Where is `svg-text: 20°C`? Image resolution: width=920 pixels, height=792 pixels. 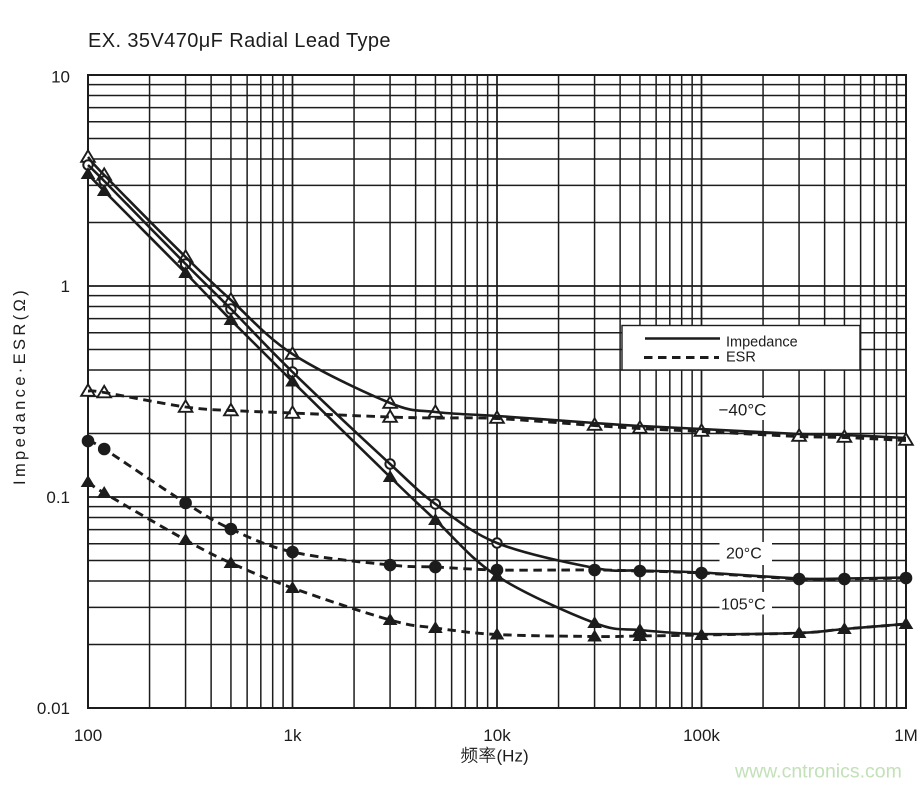 svg-text: 20°C is located at coordinates (744, 553).